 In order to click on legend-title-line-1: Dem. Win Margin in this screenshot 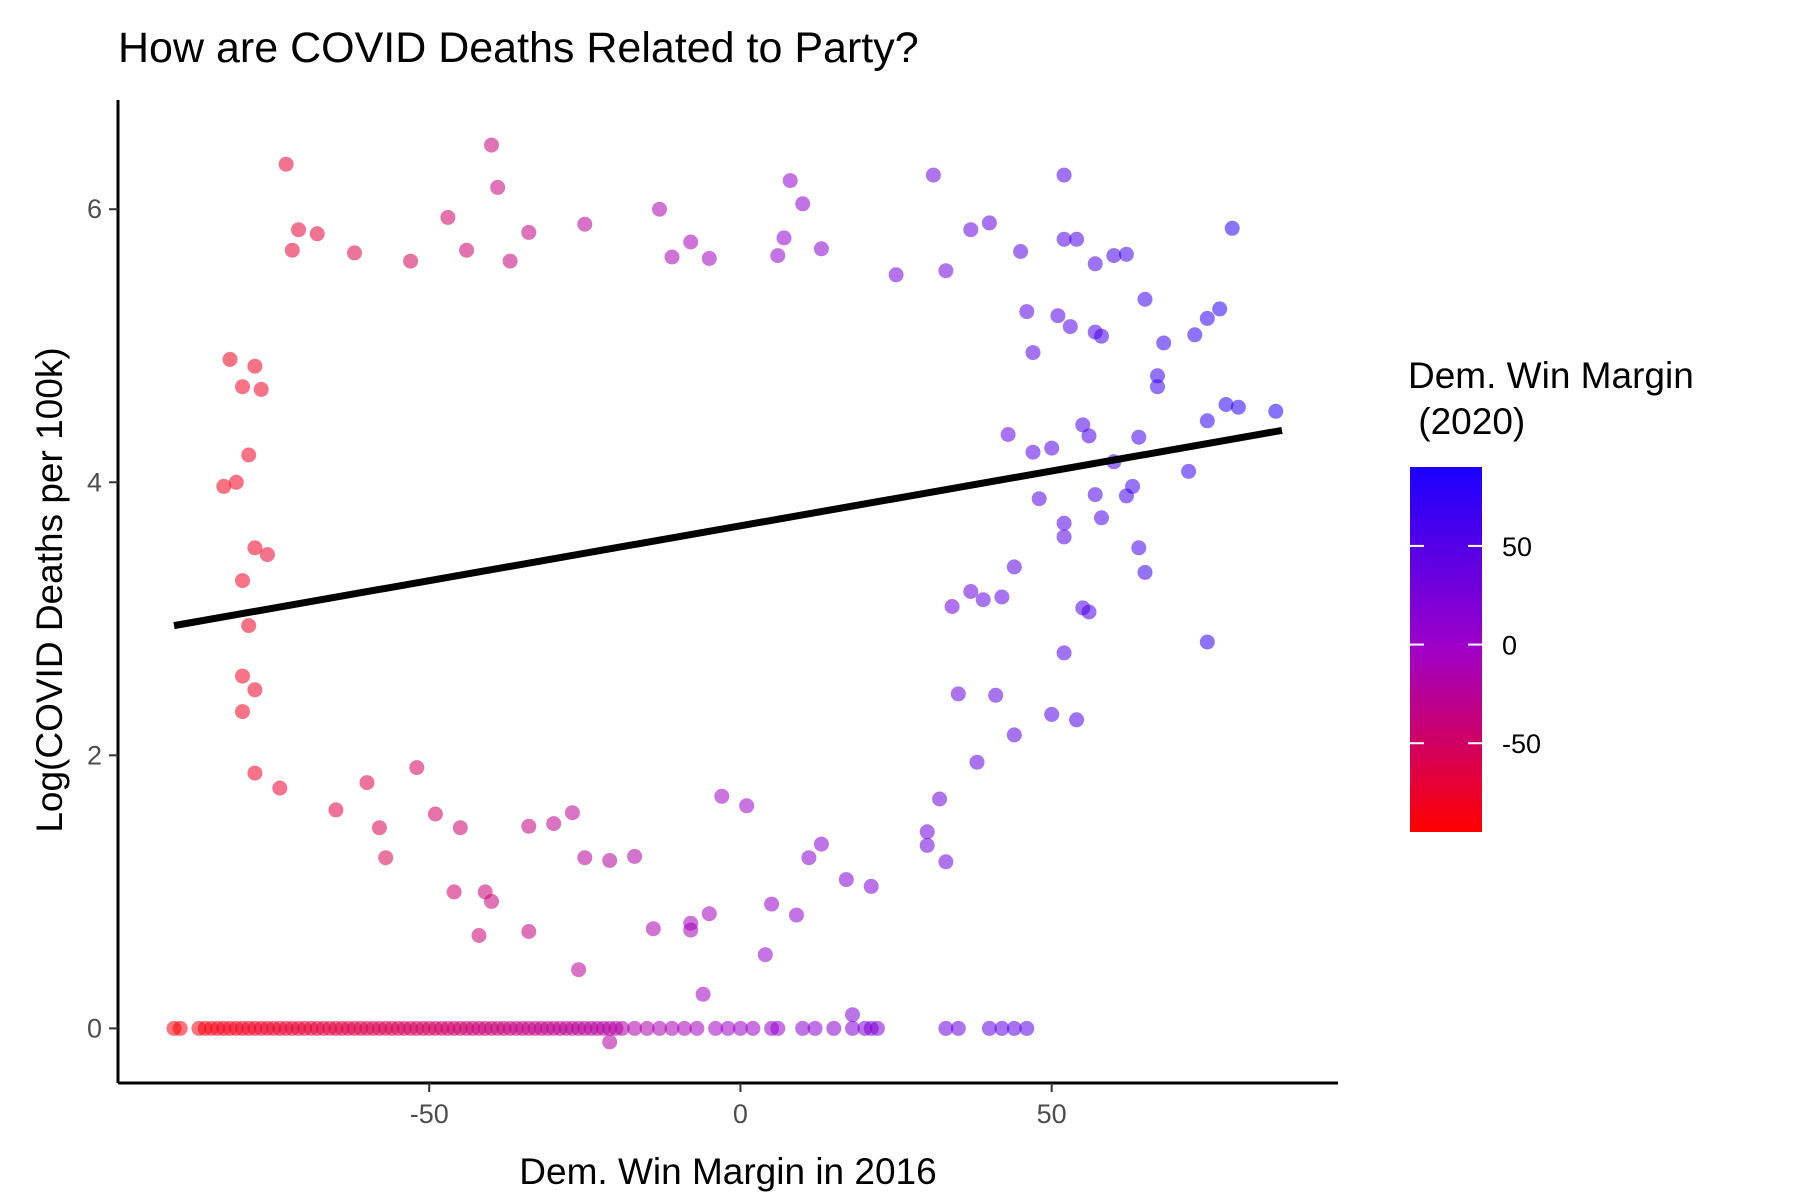, I will do `click(1551, 375)`.